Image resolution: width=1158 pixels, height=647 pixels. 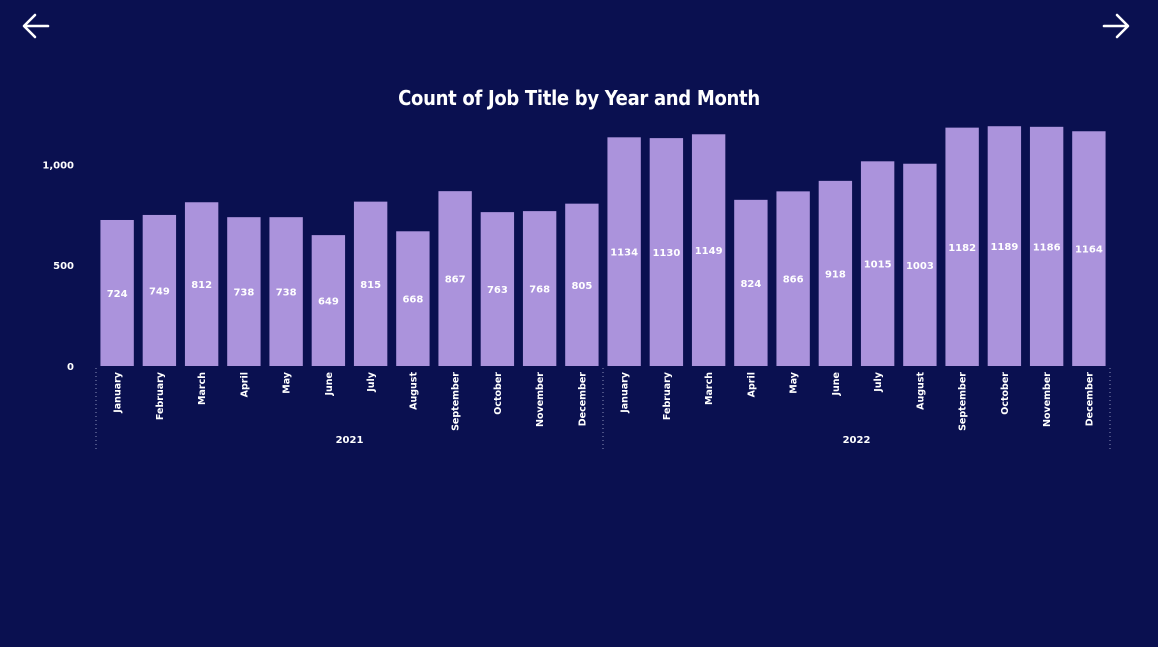 What do you see at coordinates (63, 266) in the screenshot?
I see `y-tick-label: 500` at bounding box center [63, 266].